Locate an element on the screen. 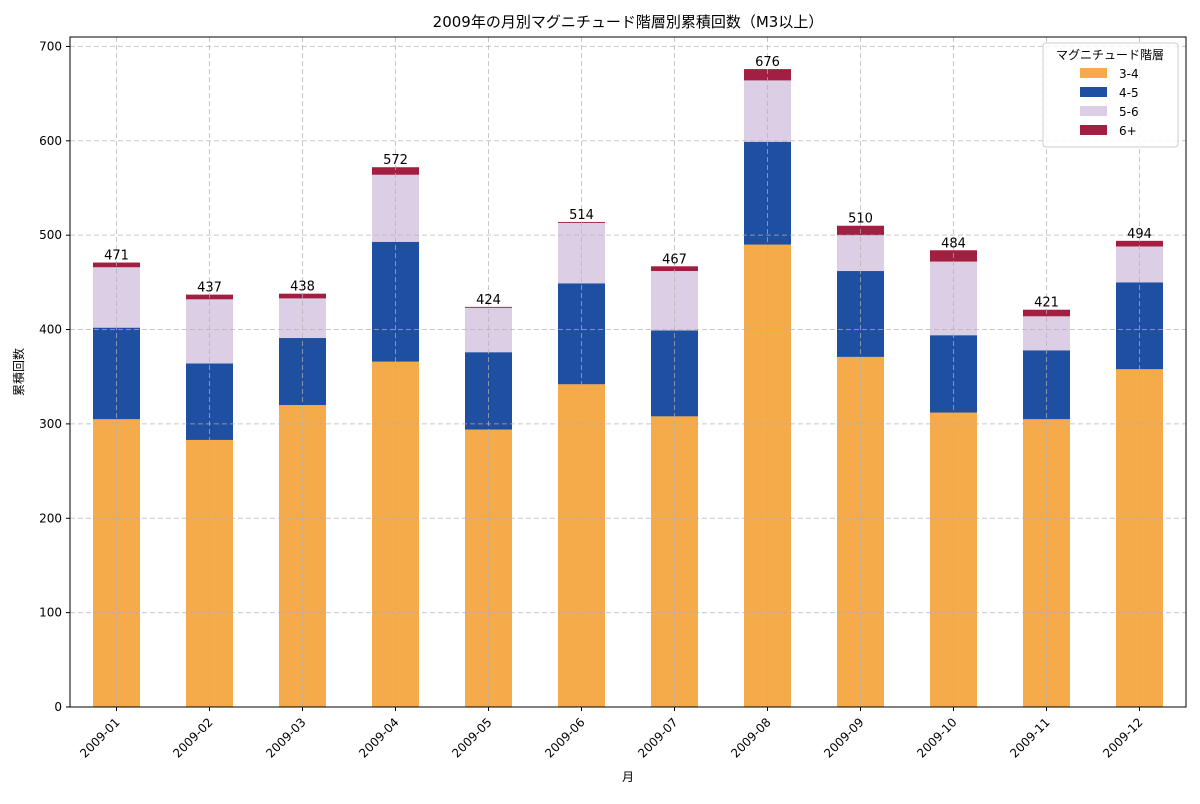  x-axis-label: 月 is located at coordinates (628, 777).